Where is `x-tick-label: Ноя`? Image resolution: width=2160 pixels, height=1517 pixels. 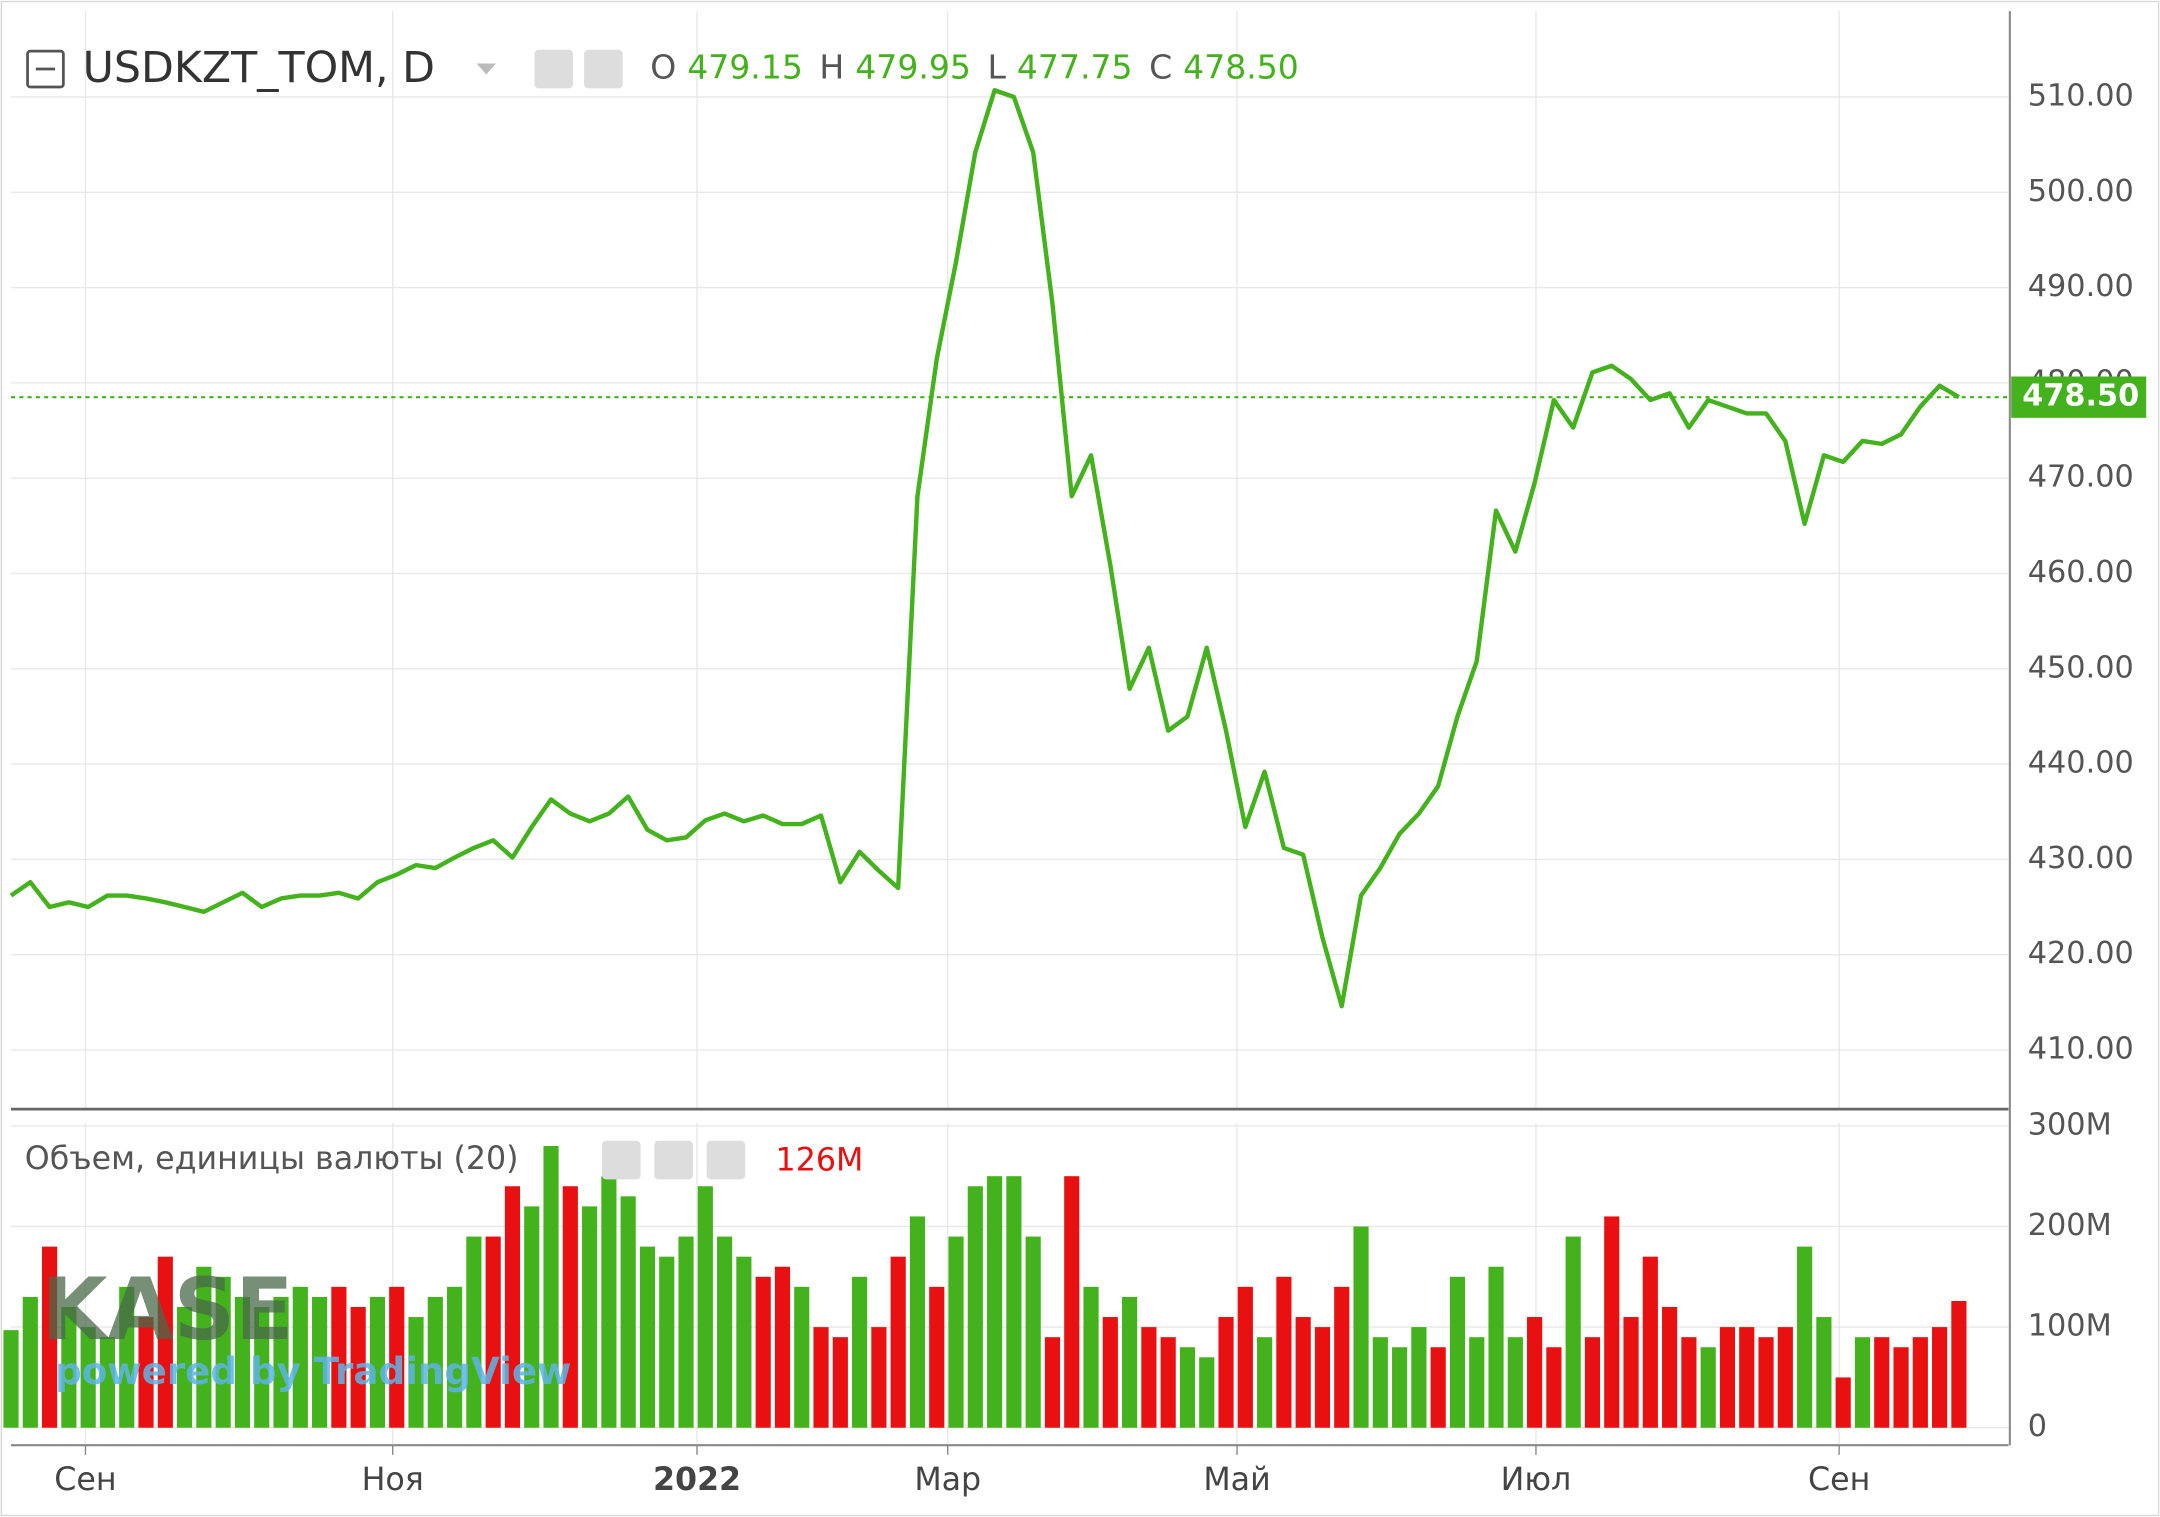 x-tick-label: Ноя is located at coordinates (393, 1480).